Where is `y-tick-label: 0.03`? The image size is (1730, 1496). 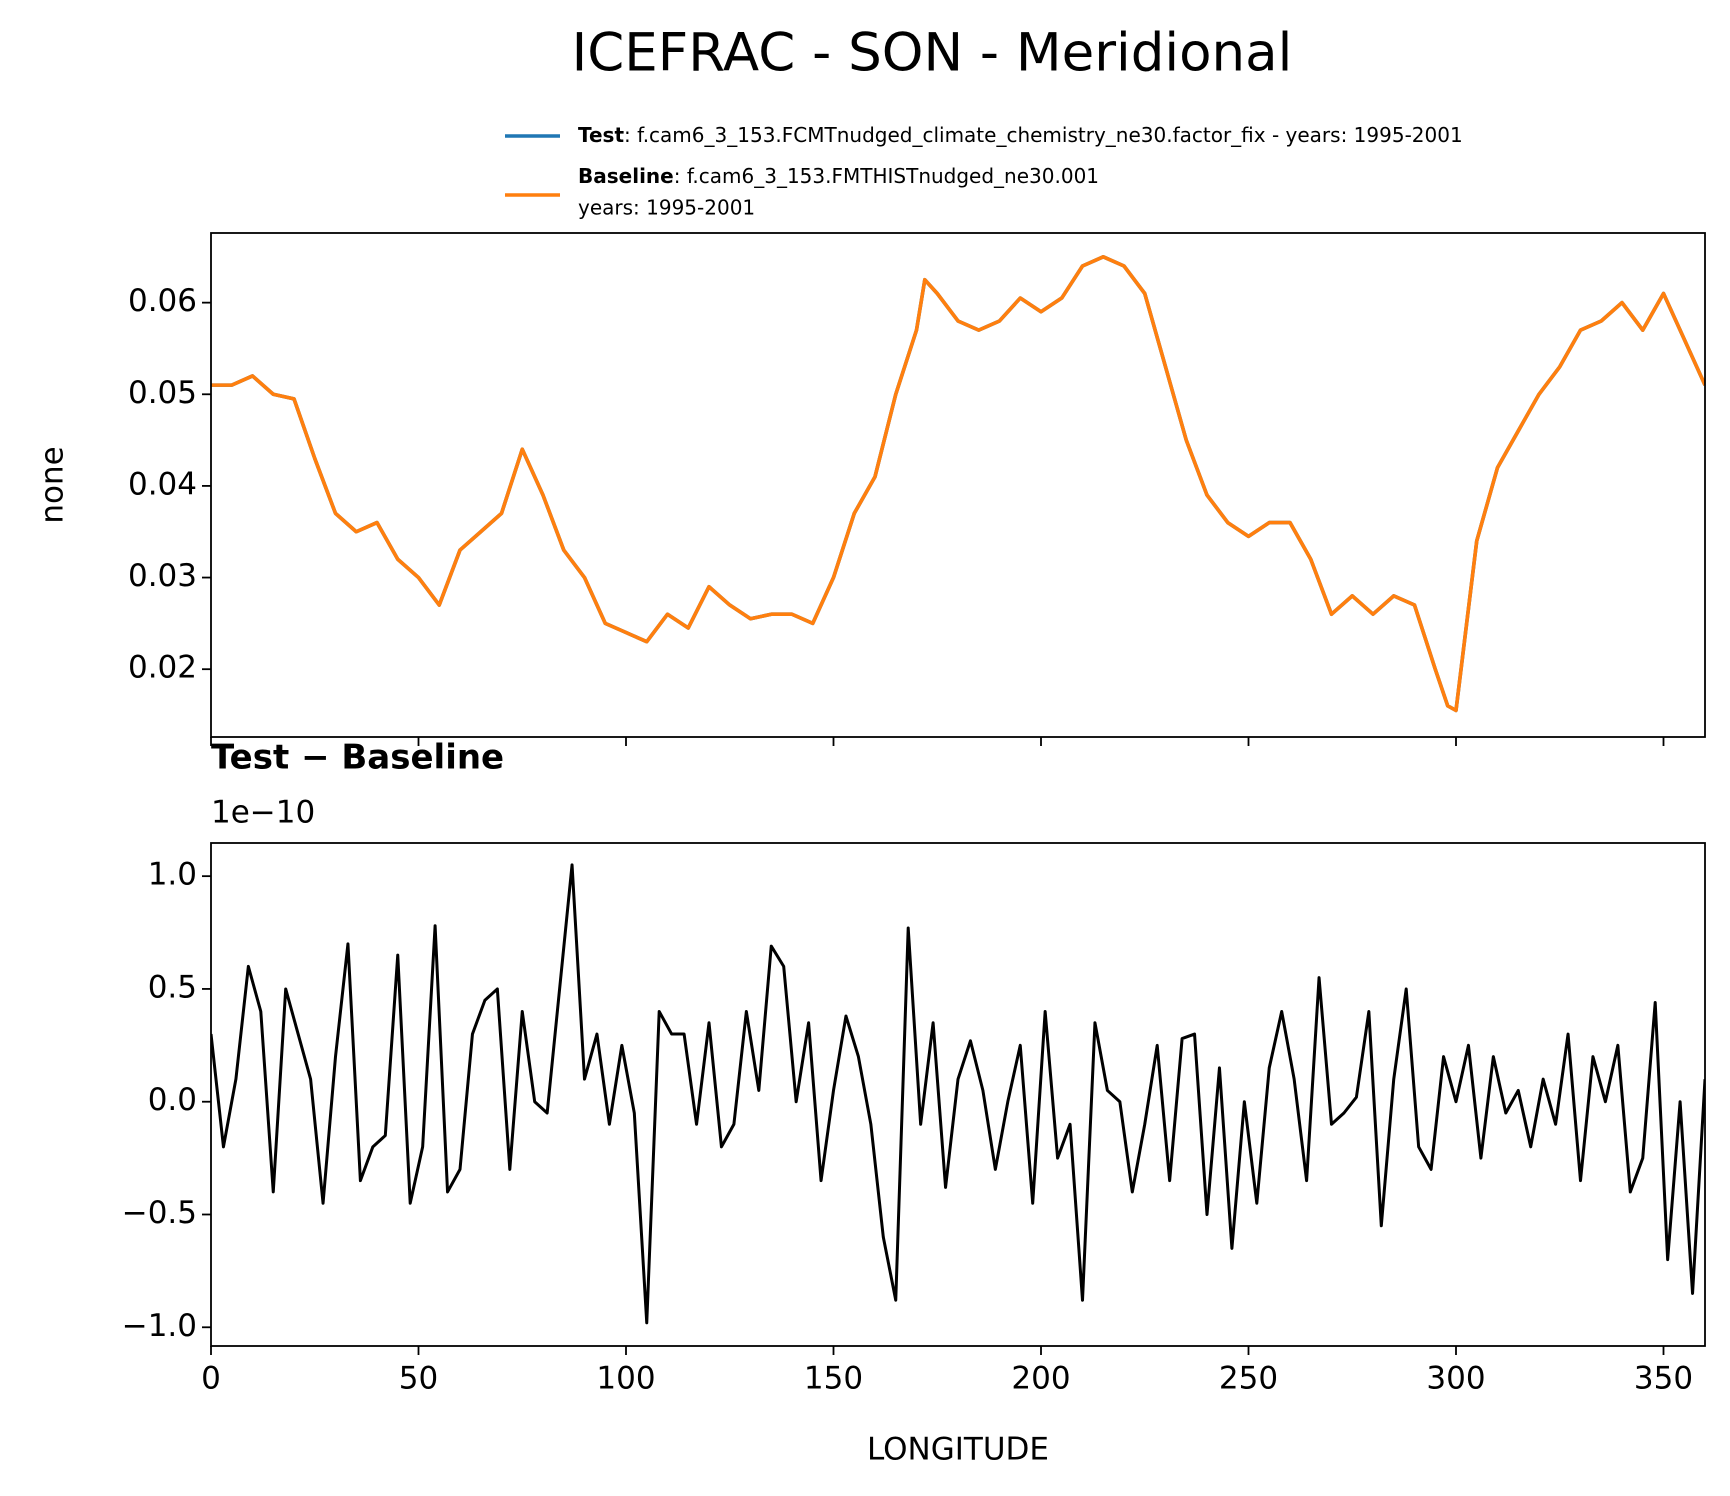 y-tick-label: 0.03 is located at coordinates (162, 576).